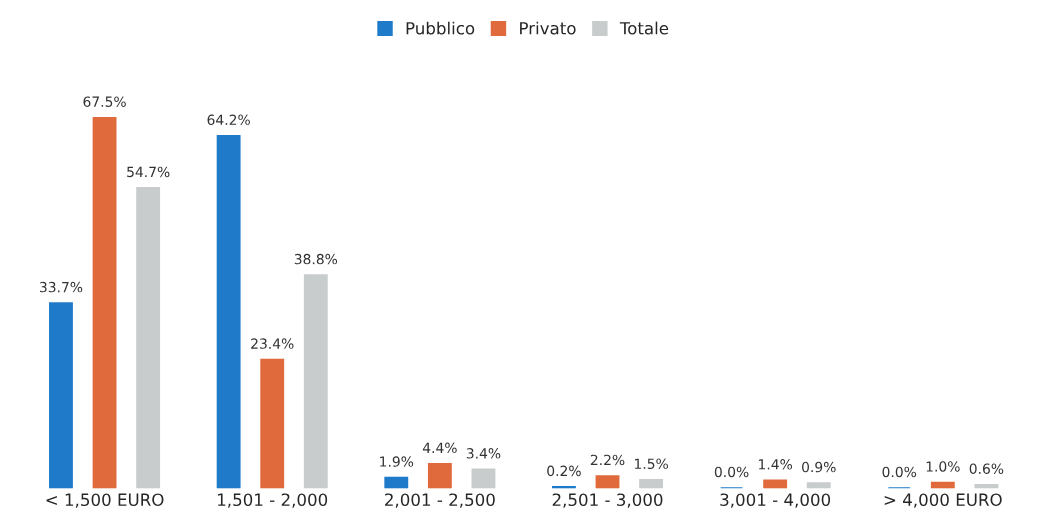 The width and height of the screenshot is (1037, 525). What do you see at coordinates (943, 466) in the screenshot?
I see `data-label: 1.0%` at bounding box center [943, 466].